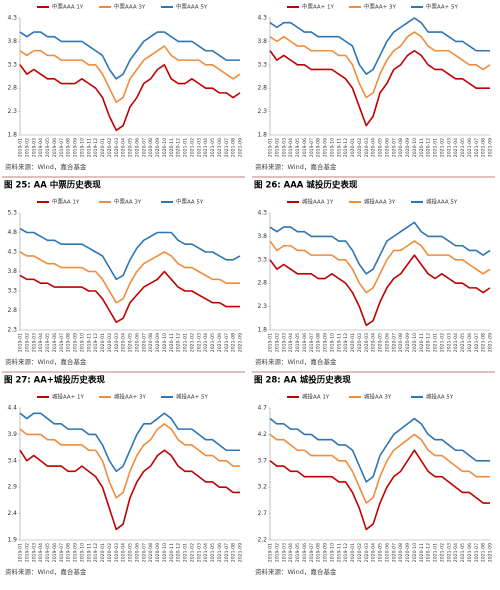 Image resolution: width=500 pixels, height=590 pixels. Describe the element at coordinates (220, 552) in the screenshot. I see `x-tick-label: 2021-06` at that location.